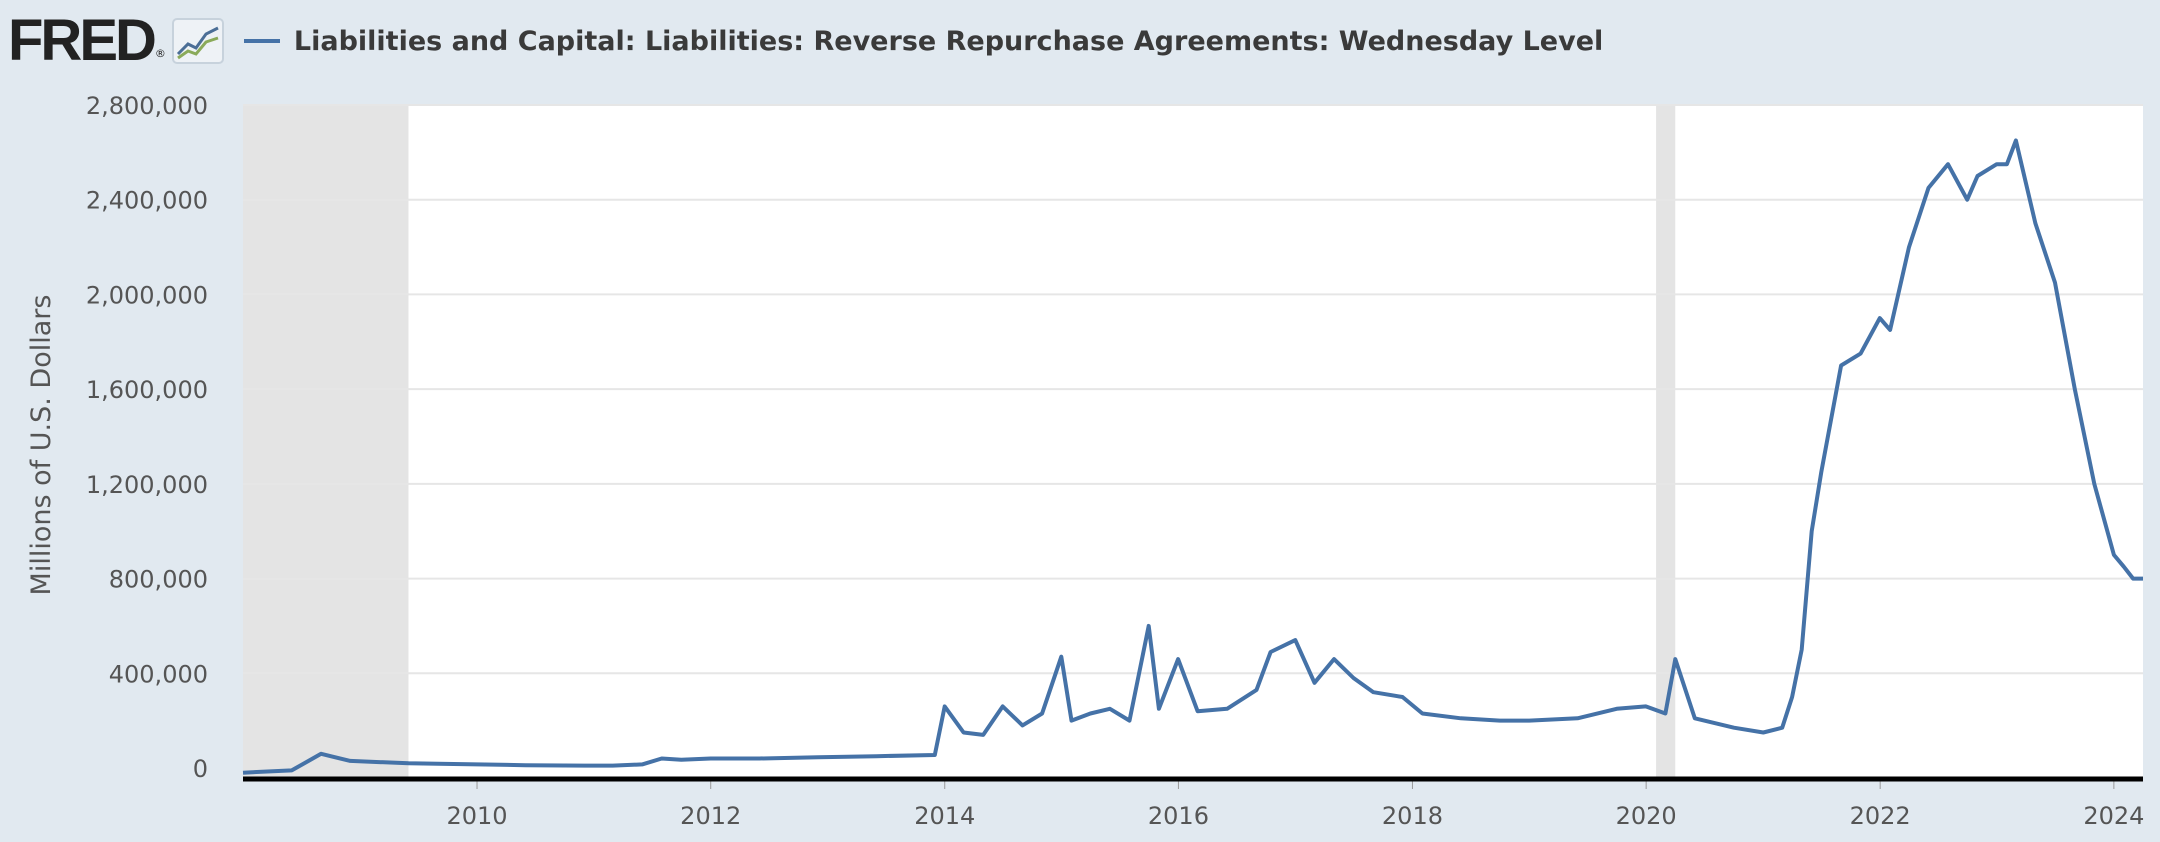  What do you see at coordinates (82, 40) in the screenshot?
I see `fred-logo: FRED` at bounding box center [82, 40].